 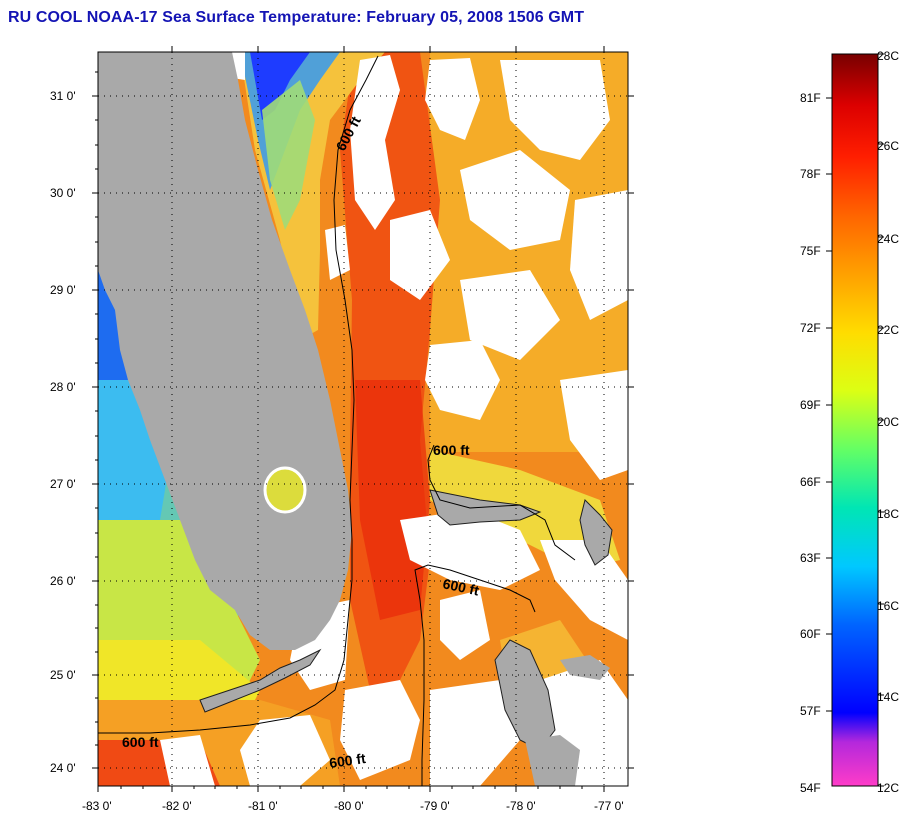 I want to click on colorbar-c-label: 14C, so click(x=888, y=697).